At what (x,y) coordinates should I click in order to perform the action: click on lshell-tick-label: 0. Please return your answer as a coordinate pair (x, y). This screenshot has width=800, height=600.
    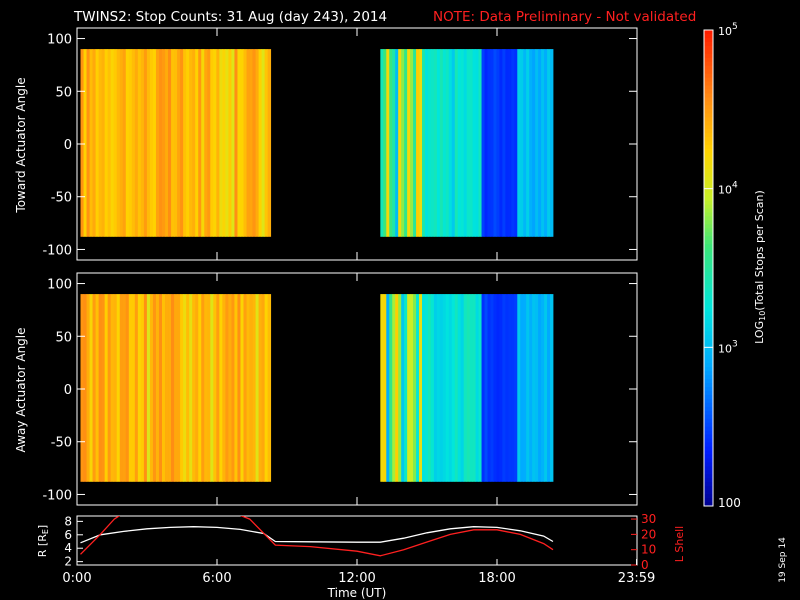
    Looking at the image, I should click on (645, 565).